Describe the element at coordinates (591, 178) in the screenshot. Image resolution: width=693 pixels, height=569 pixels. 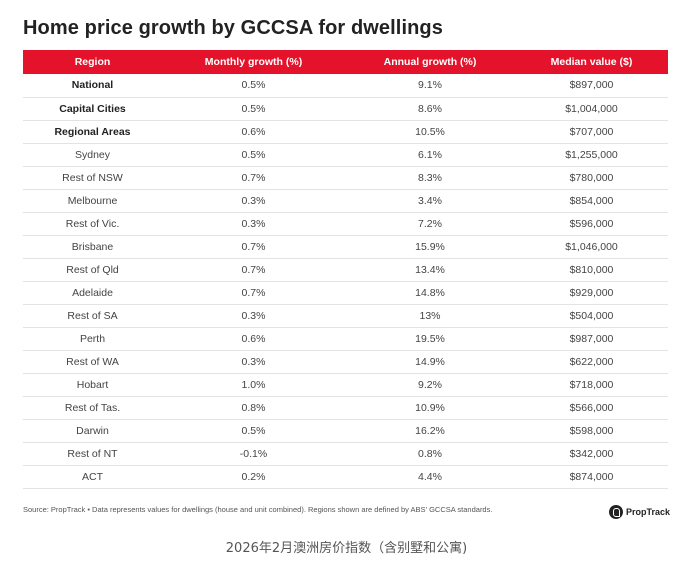
I see `cell-median-value: $780,000` at that location.